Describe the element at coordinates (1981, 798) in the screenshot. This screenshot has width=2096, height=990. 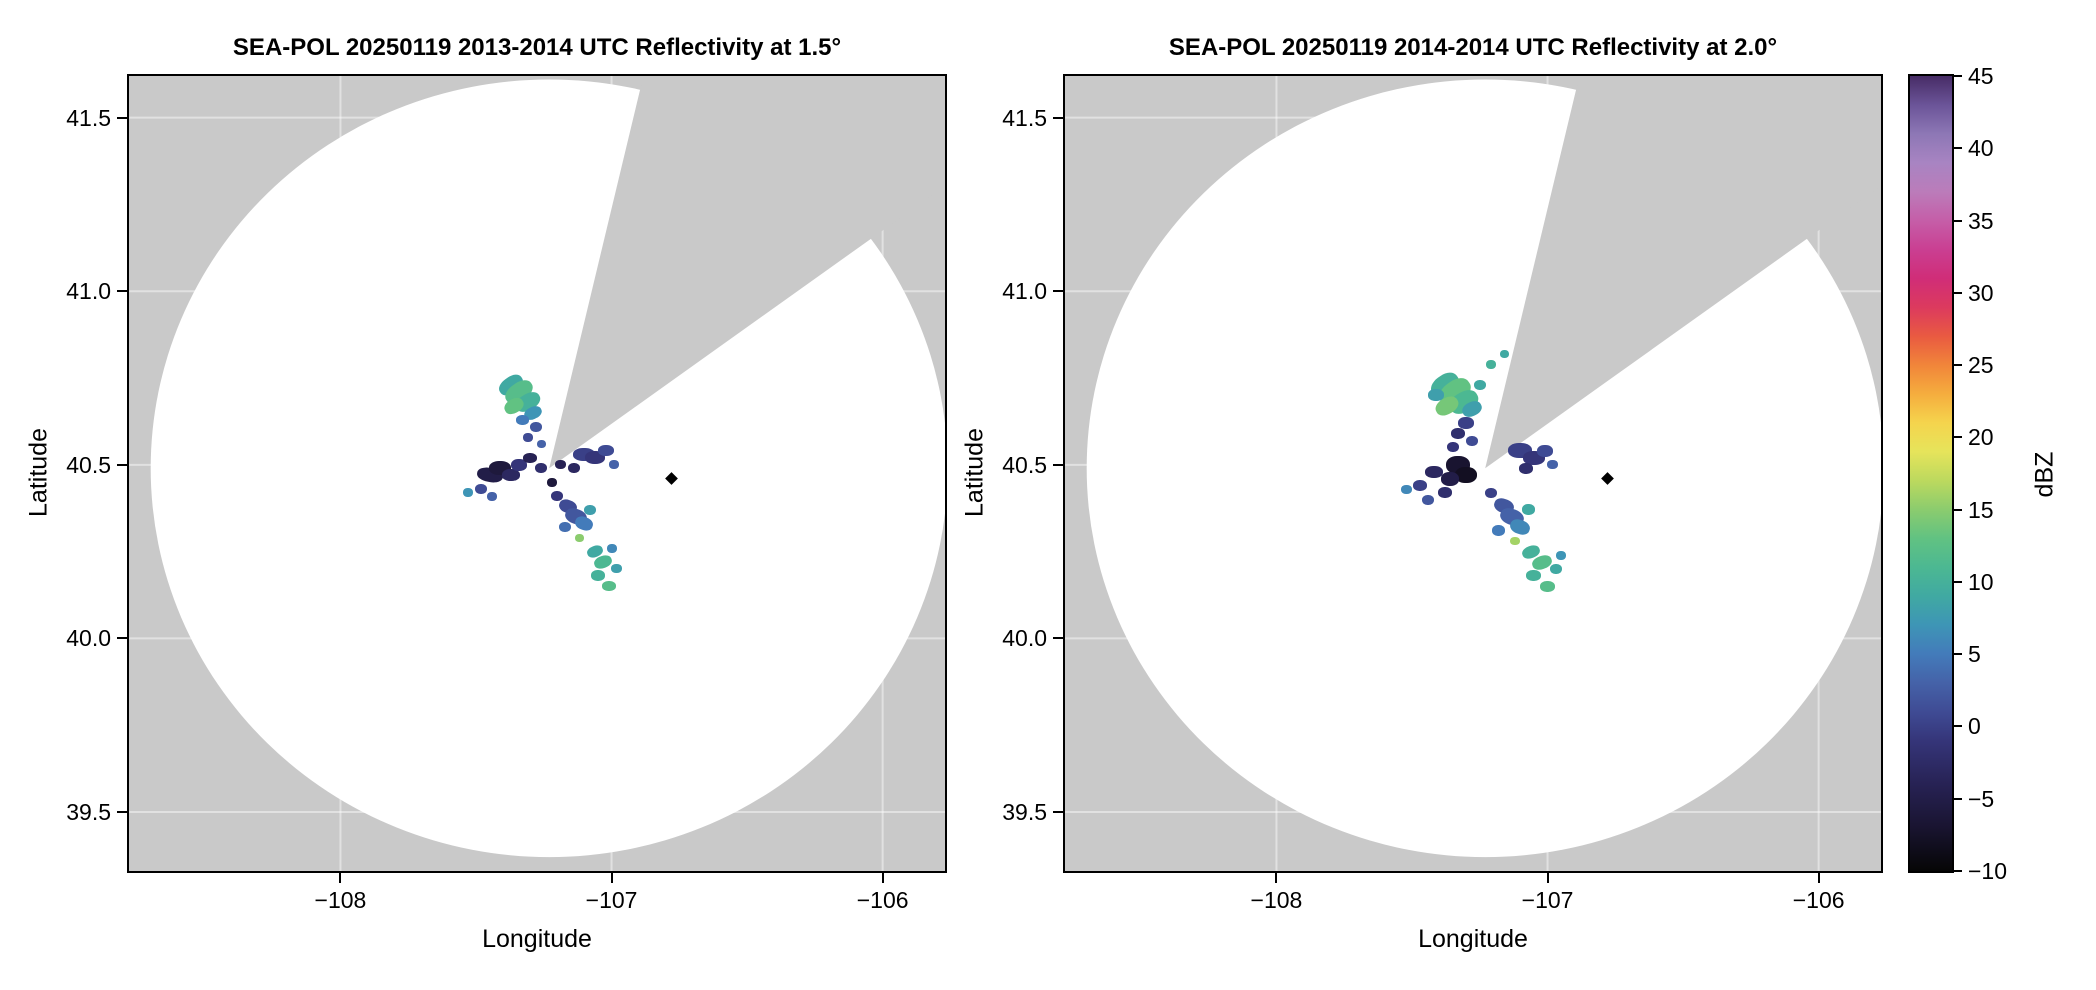
I see `colorbar-tick-label: −5` at that location.